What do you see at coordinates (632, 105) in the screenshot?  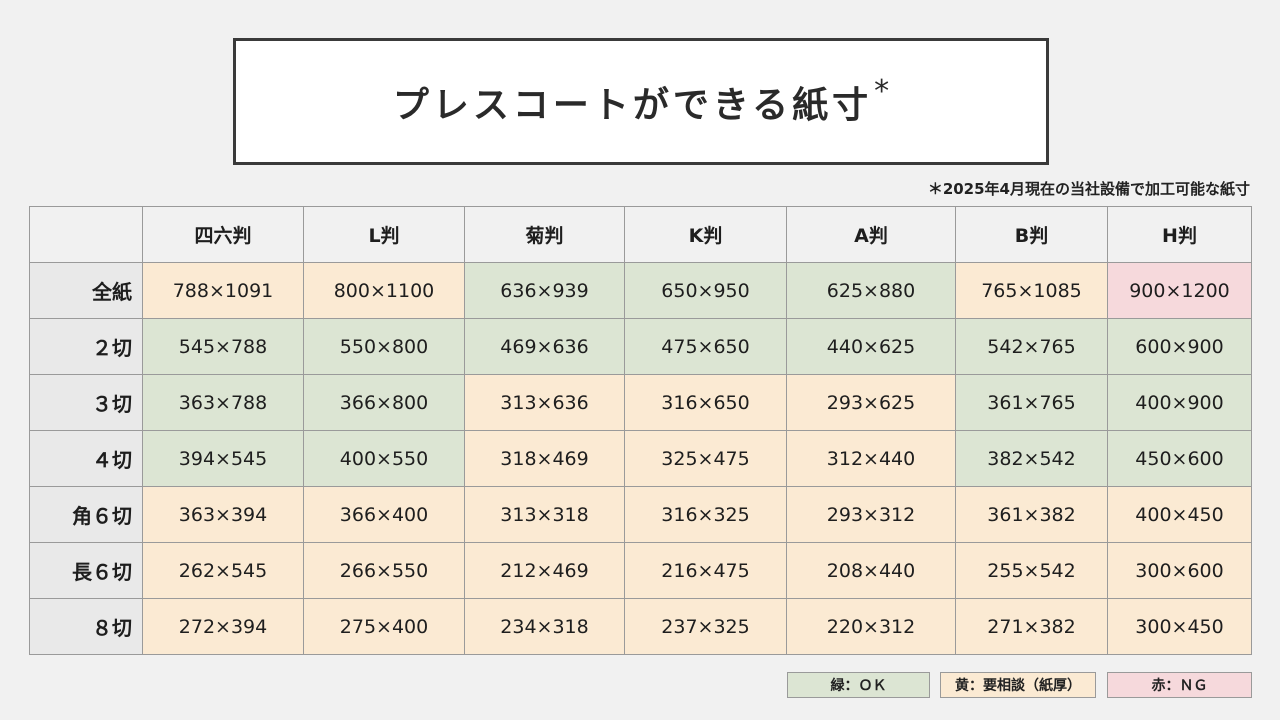 I see `page-title: プレスコートができる紙寸` at bounding box center [632, 105].